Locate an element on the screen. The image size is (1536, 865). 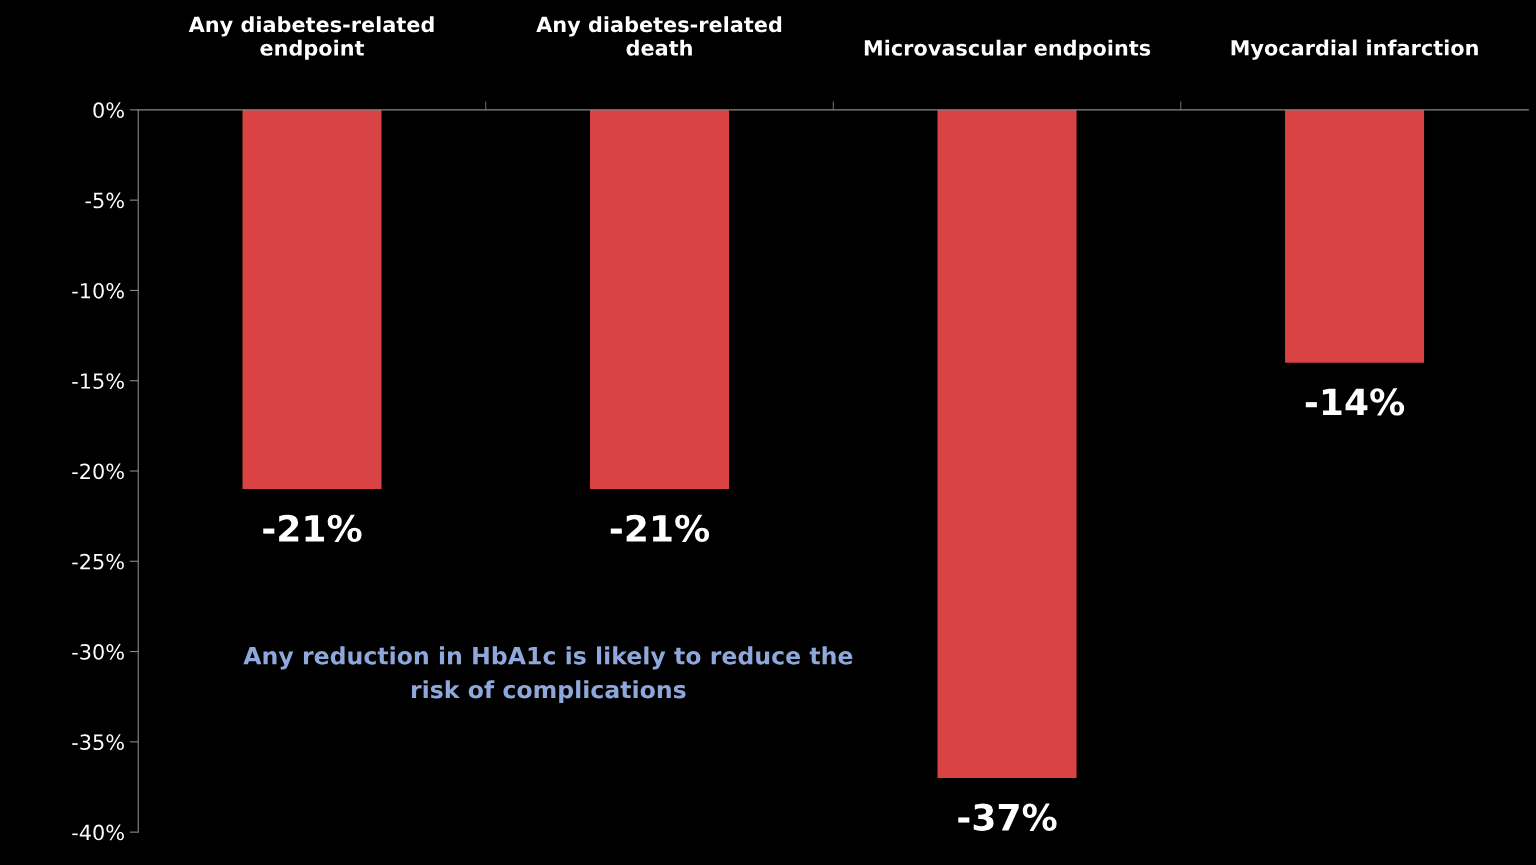
y-tick-label: -5% is located at coordinates (104, 200).